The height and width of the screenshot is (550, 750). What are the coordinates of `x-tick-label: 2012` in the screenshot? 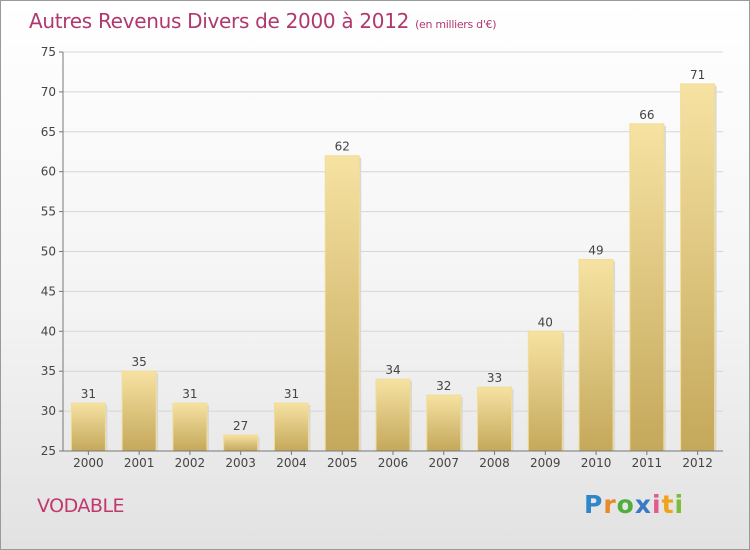 It's located at (697, 463).